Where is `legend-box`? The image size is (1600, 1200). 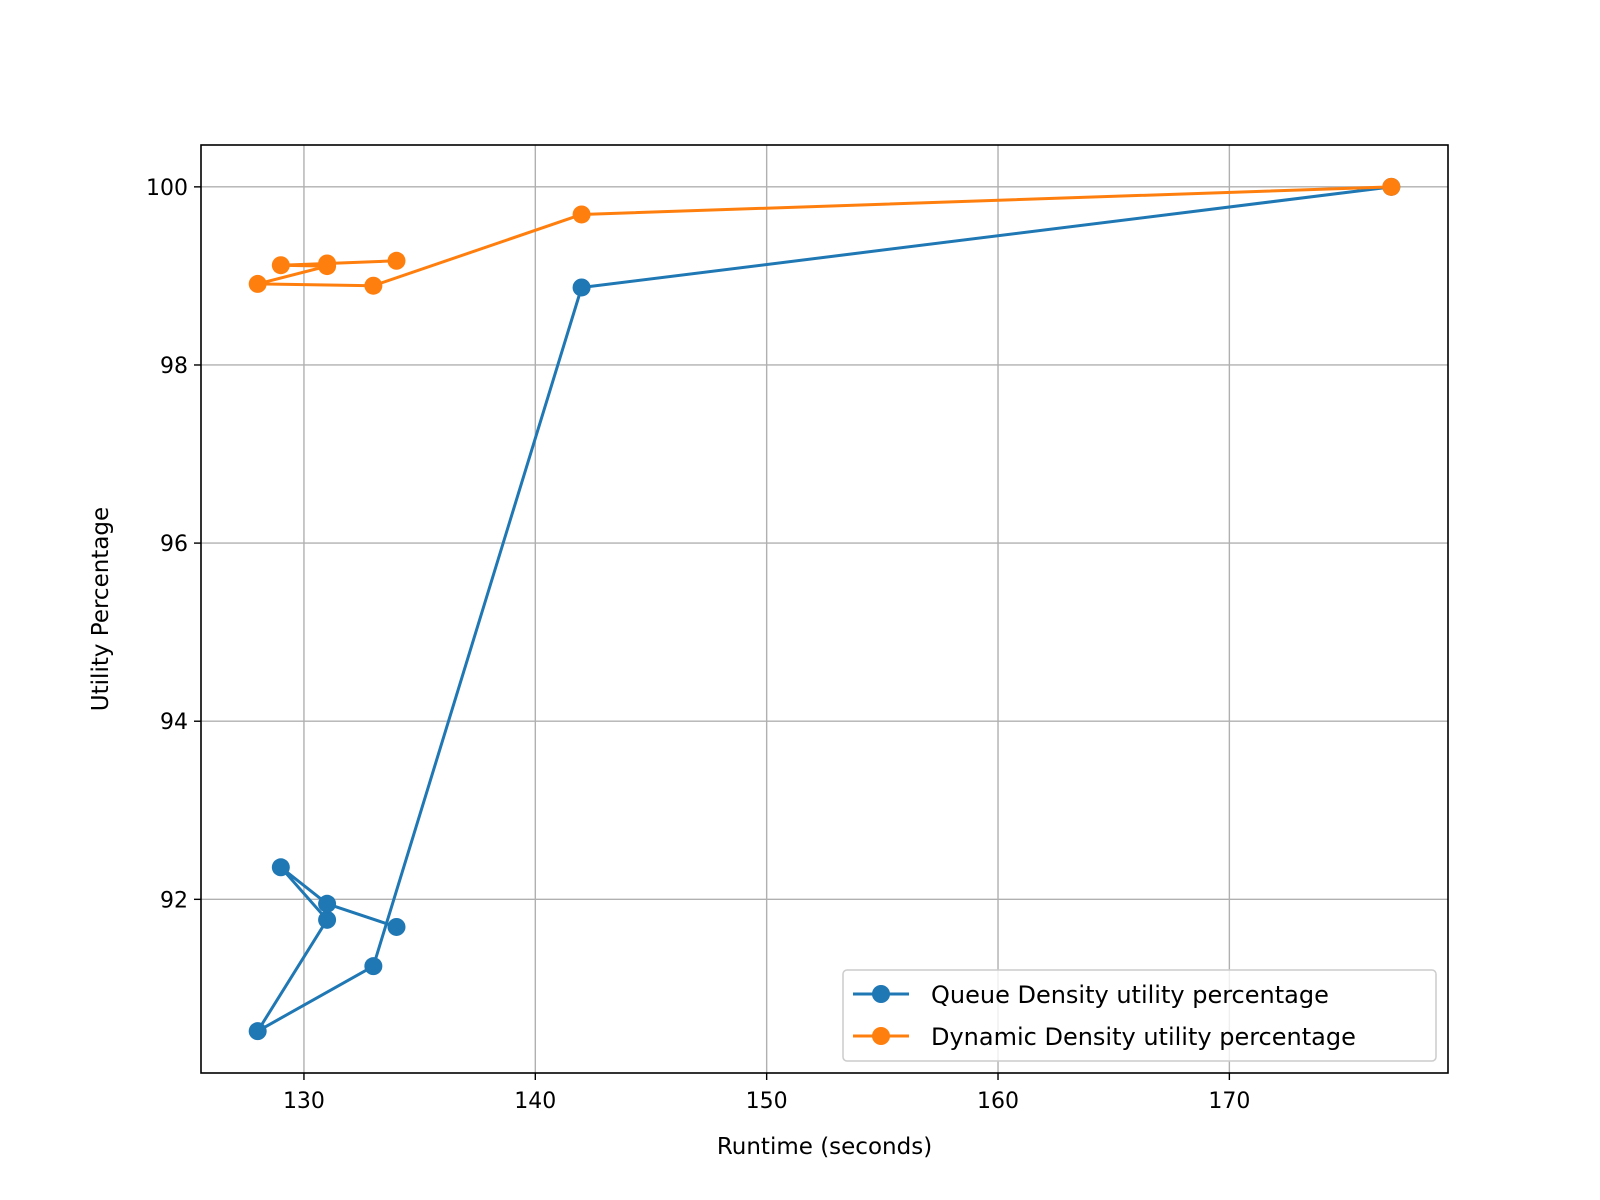
legend-box is located at coordinates (1139, 1015).